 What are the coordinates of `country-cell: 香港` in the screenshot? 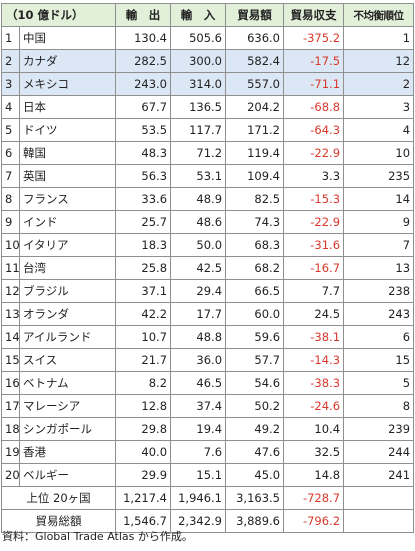 It's located at (67, 452).